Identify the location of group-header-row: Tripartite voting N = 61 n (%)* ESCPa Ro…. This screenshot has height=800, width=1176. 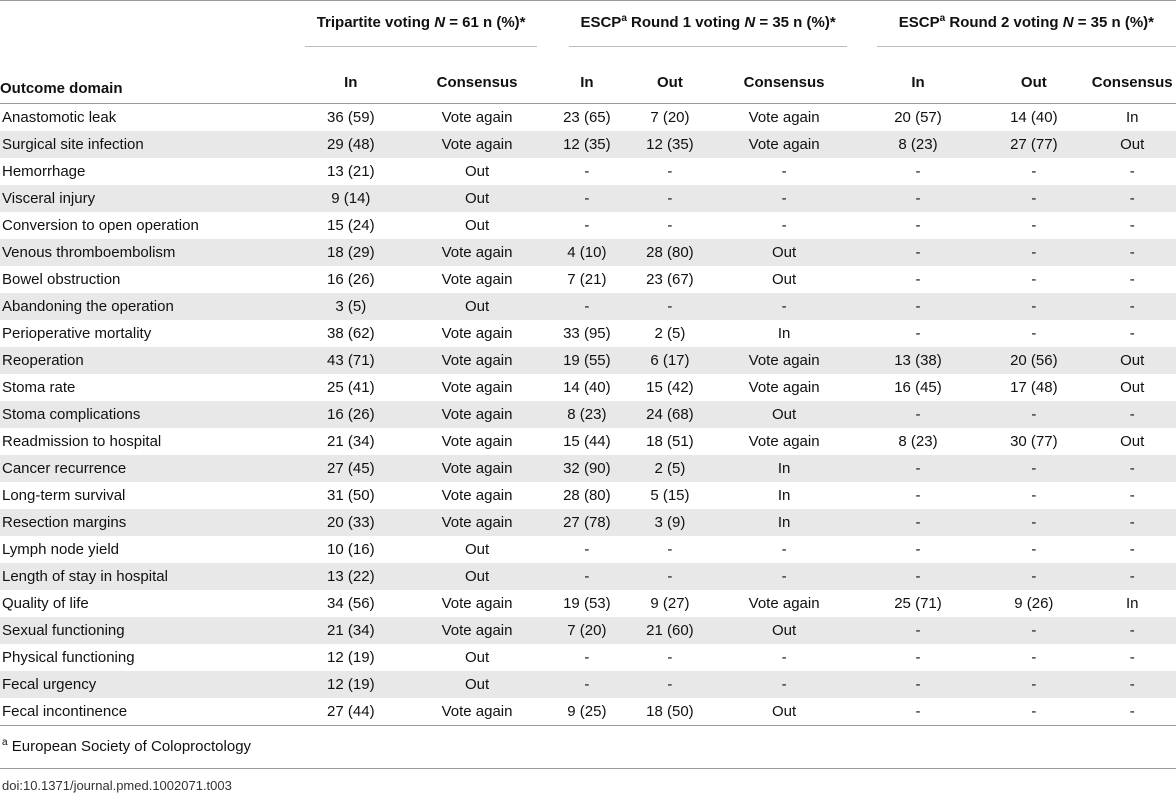
(588, 31).